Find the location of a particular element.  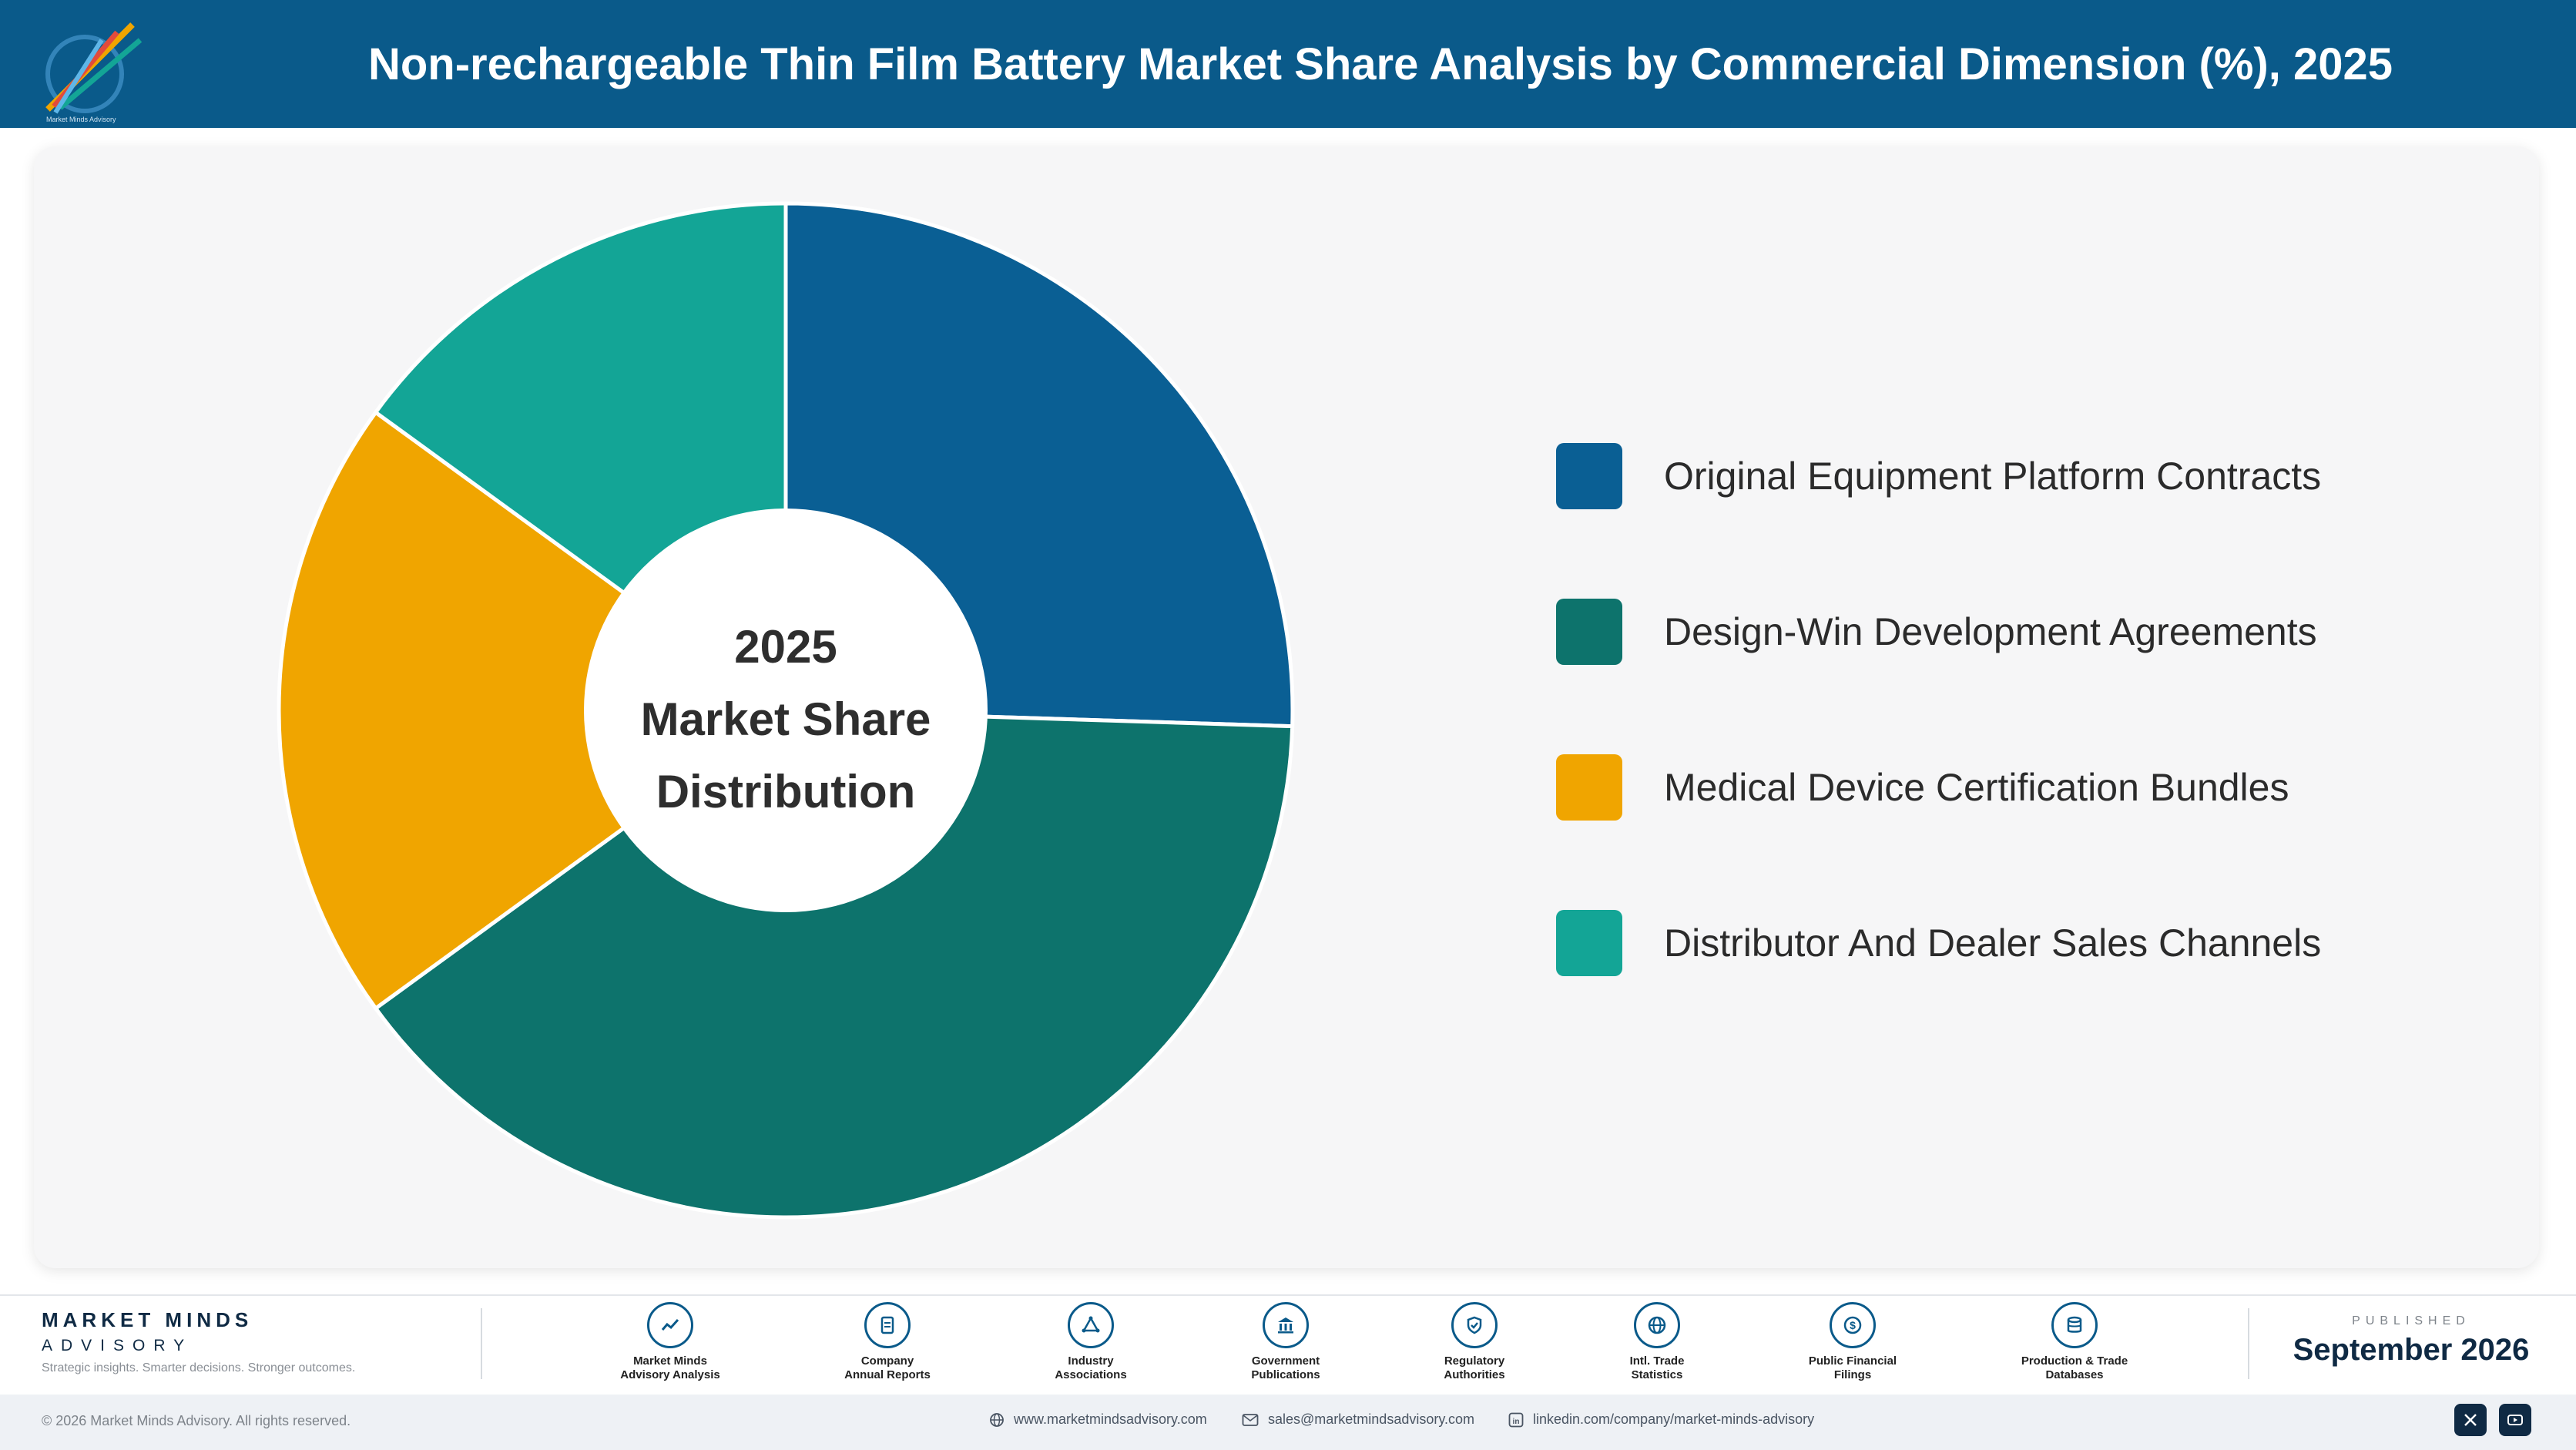

published-date: September 2026 is located at coordinates (2411, 1350).